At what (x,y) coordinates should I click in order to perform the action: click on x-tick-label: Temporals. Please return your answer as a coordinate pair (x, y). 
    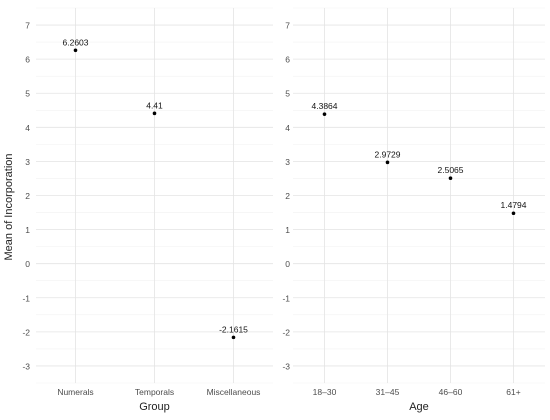
    Looking at the image, I should click on (154, 392).